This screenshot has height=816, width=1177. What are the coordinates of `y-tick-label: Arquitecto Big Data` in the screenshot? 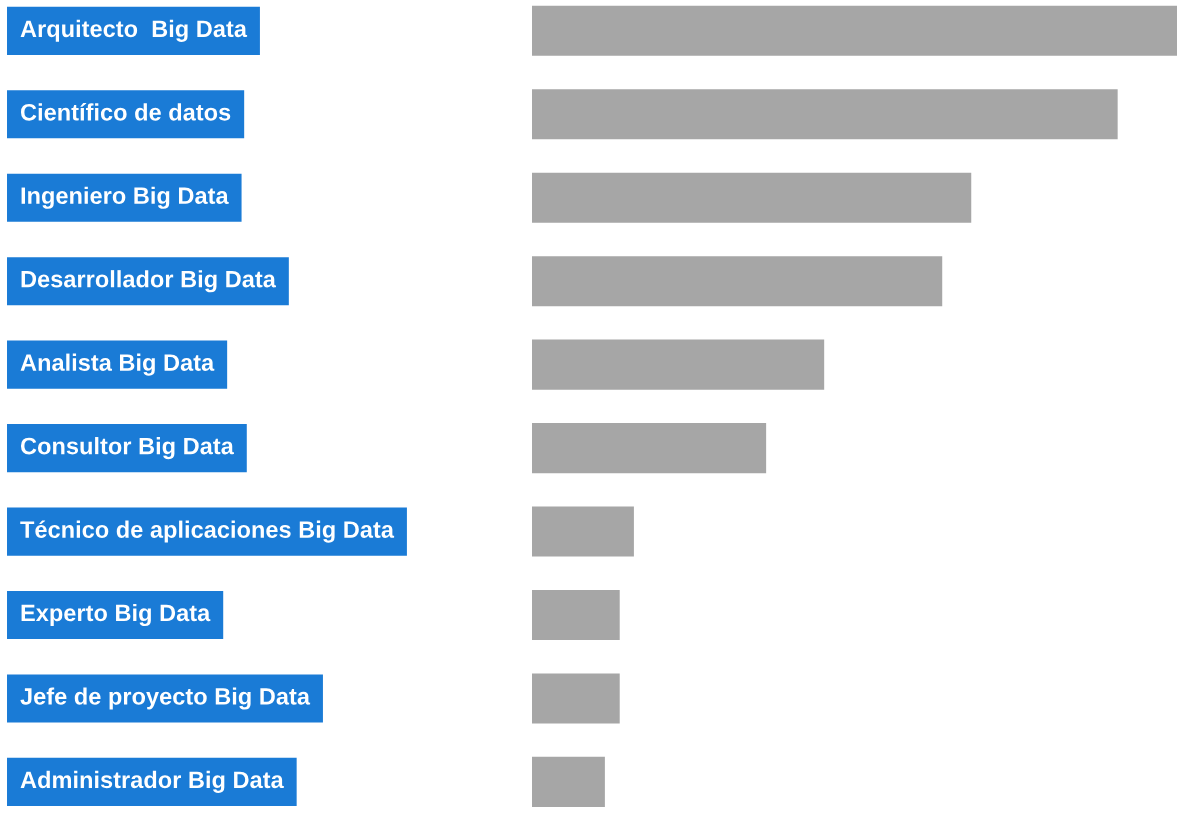 It's located at (134, 30).